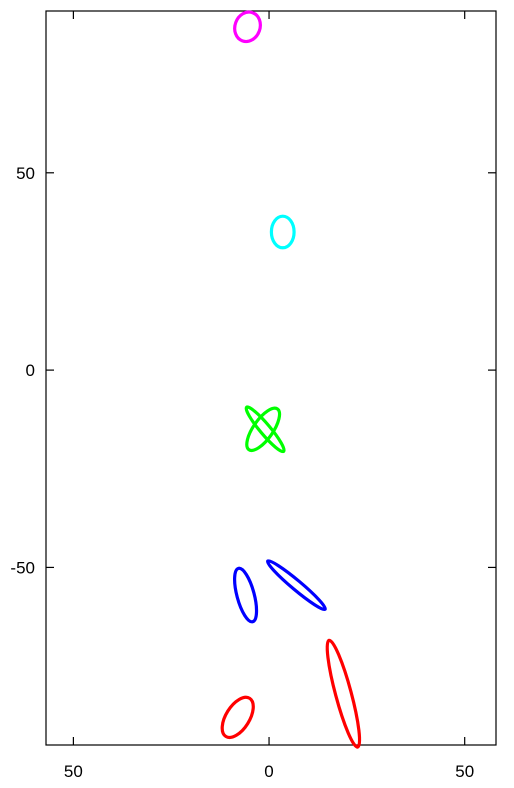 The image size is (514, 788). What do you see at coordinates (25, 173) in the screenshot?
I see `y-tick-label: 50` at bounding box center [25, 173].